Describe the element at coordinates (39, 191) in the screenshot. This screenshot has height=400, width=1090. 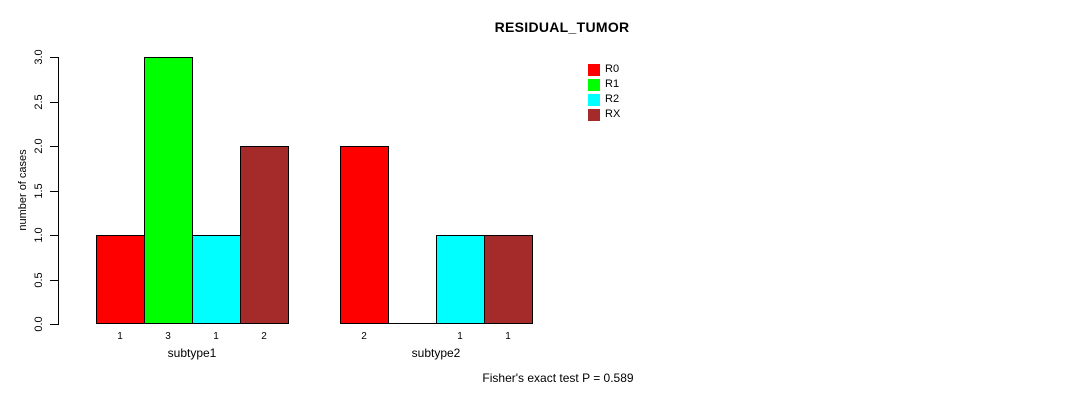
I see `y-tick-label: 1.5` at that location.